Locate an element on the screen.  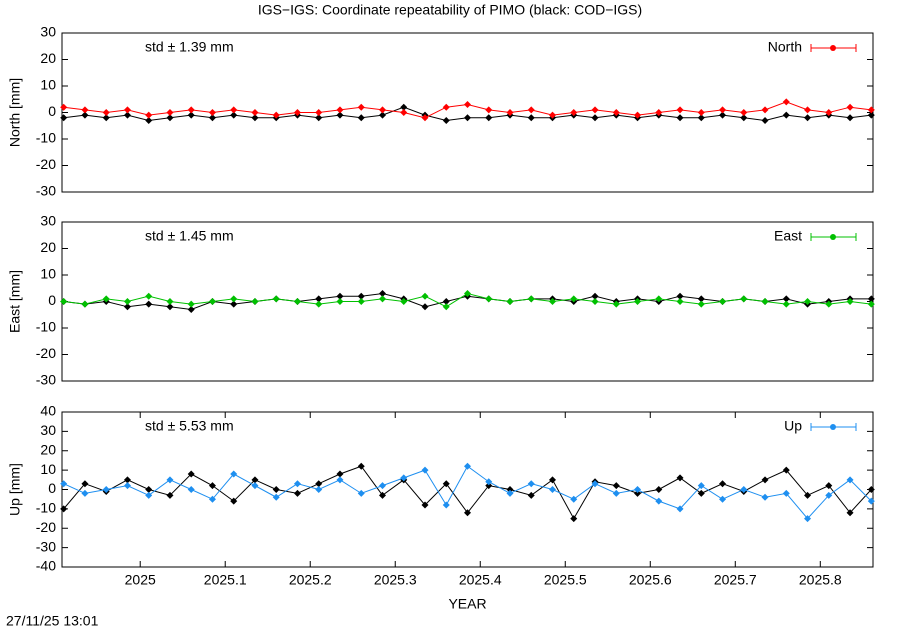
y-tick-label: -20 is located at coordinates (46, 527).